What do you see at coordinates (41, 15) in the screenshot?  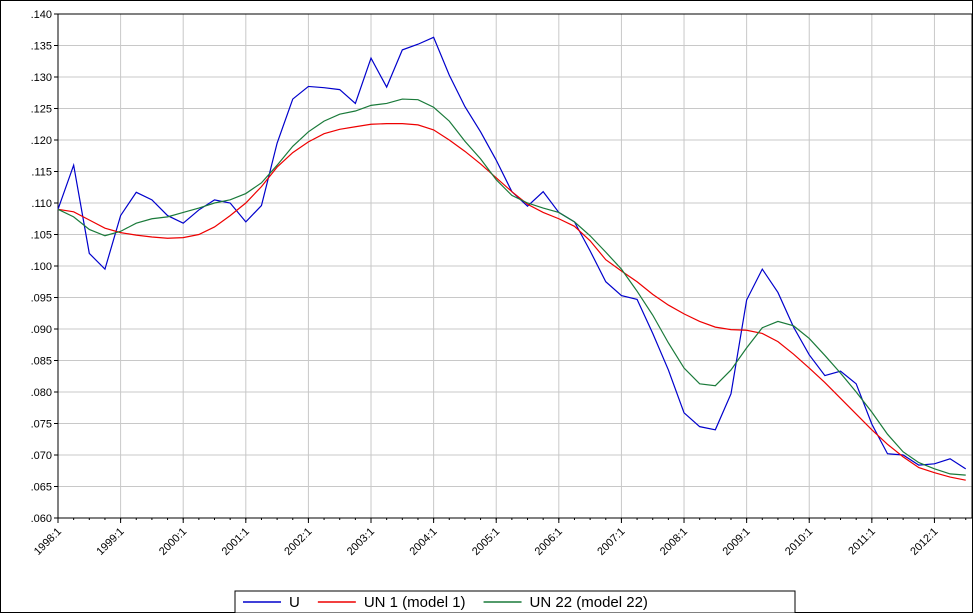 I see `y-tick-label: .140` at bounding box center [41, 15].